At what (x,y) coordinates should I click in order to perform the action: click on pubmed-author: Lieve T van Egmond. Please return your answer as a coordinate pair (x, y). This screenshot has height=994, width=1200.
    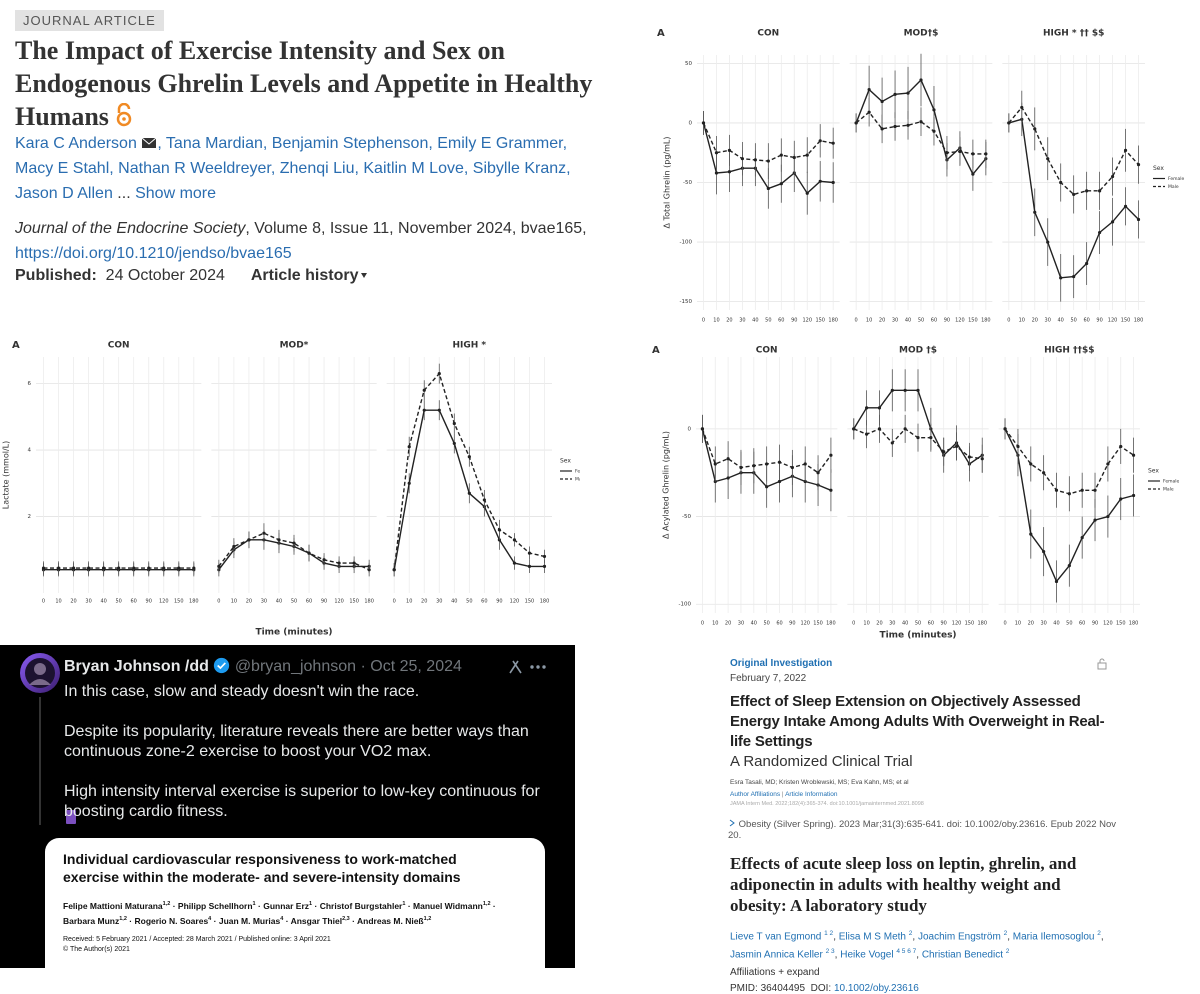
    Looking at the image, I should click on (776, 937).